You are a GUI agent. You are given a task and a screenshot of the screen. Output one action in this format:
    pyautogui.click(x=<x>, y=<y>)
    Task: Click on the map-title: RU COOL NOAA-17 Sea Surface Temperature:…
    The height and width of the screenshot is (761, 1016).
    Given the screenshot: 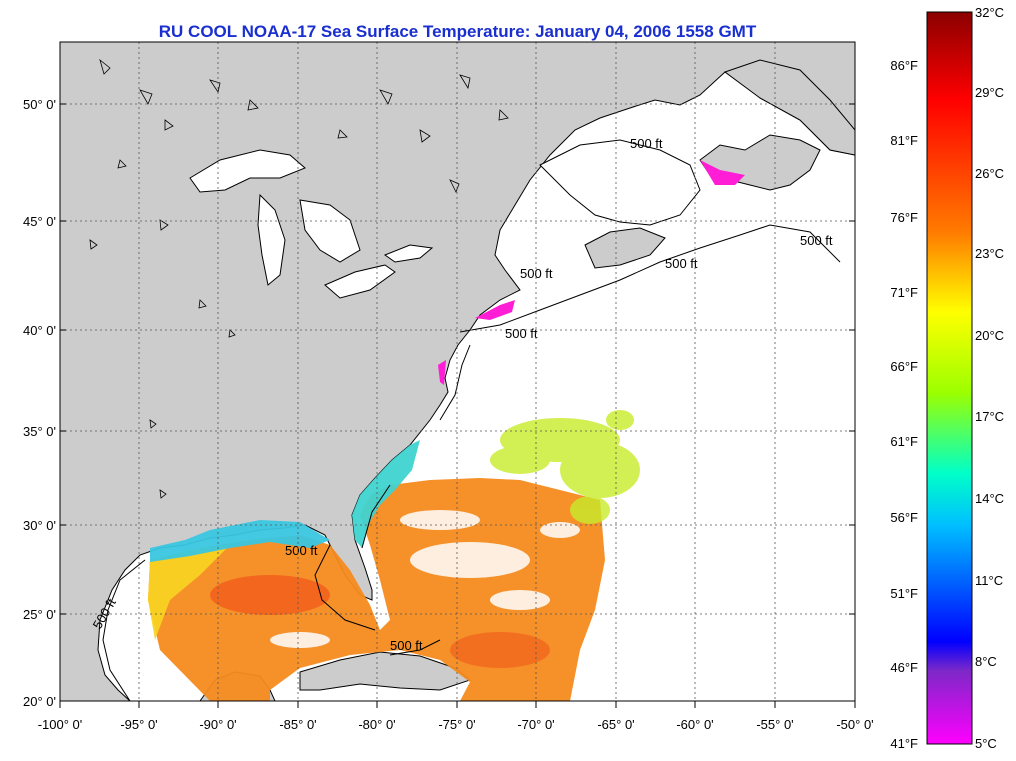 What is the action you would take?
    pyautogui.click(x=457, y=31)
    